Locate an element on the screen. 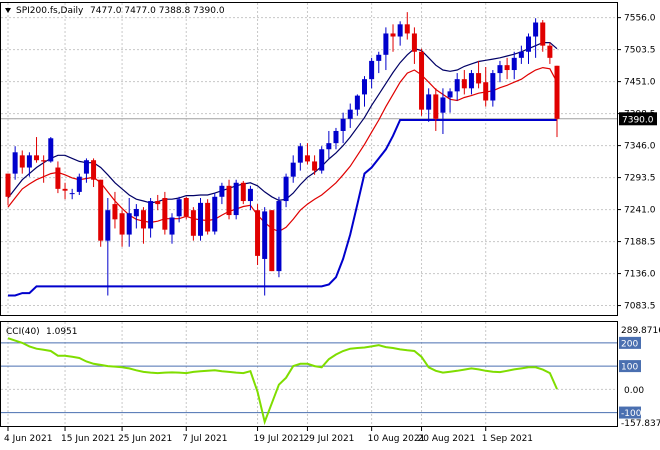 The height and width of the screenshot is (450, 660). price-tick-label: 7083.5 is located at coordinates (640, 307).